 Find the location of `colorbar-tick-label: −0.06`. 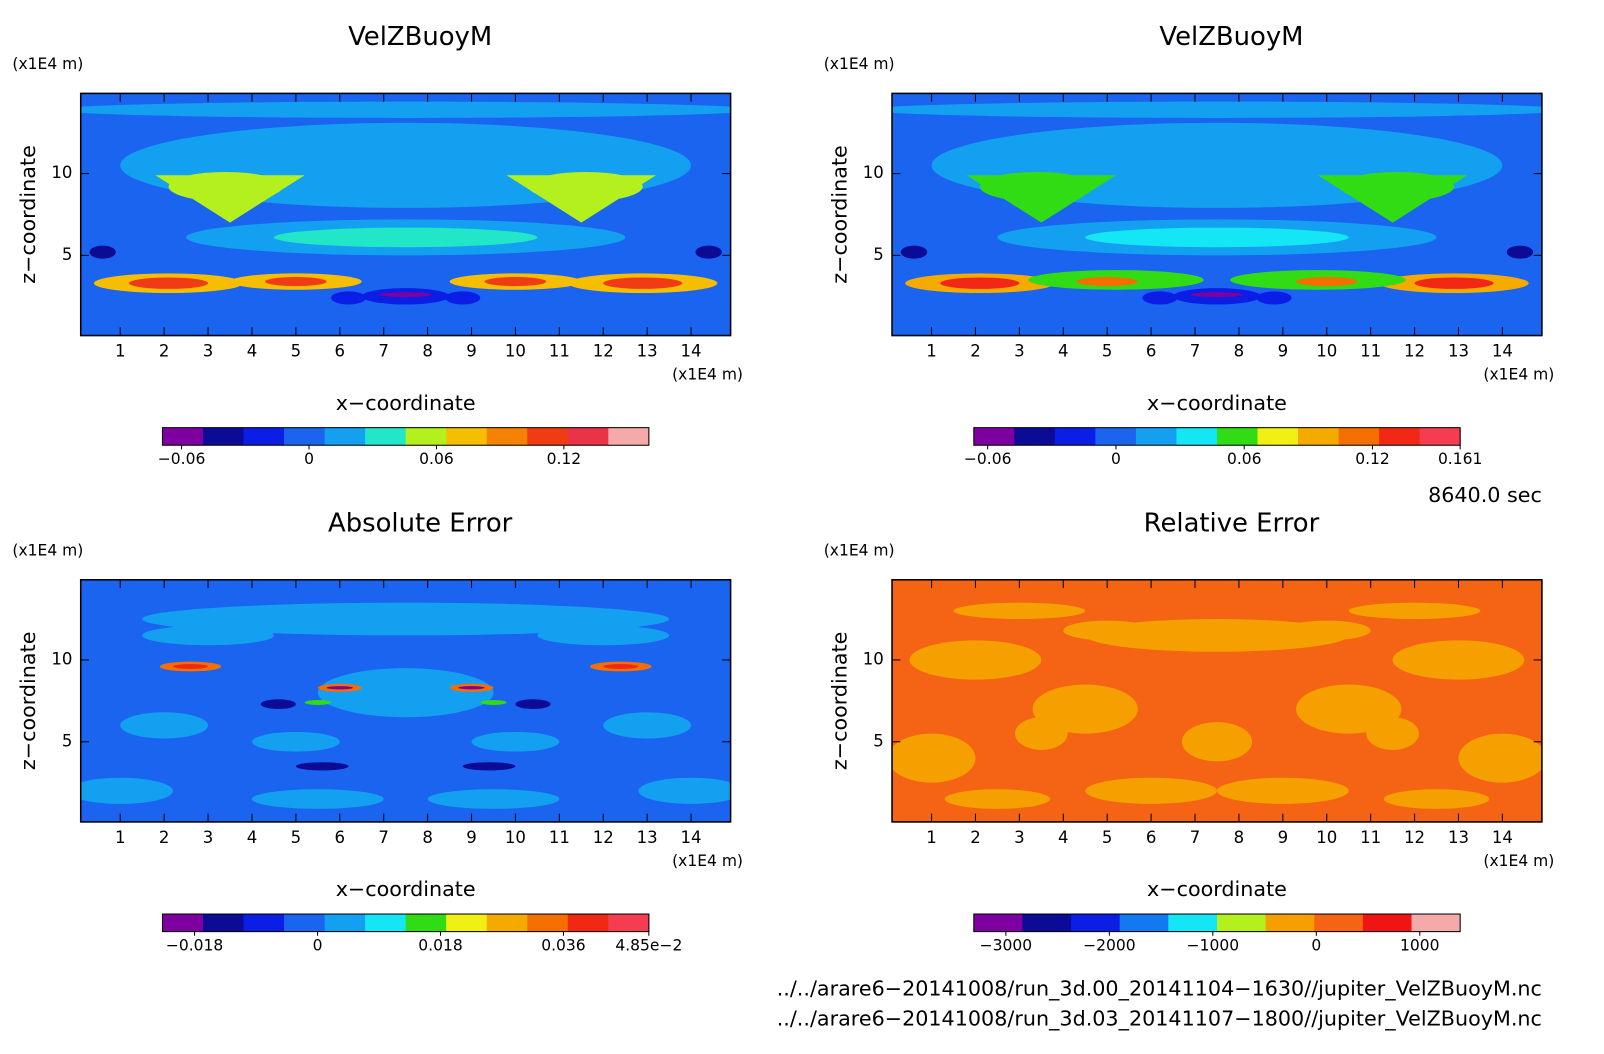

colorbar-tick-label: −0.06 is located at coordinates (988, 459).